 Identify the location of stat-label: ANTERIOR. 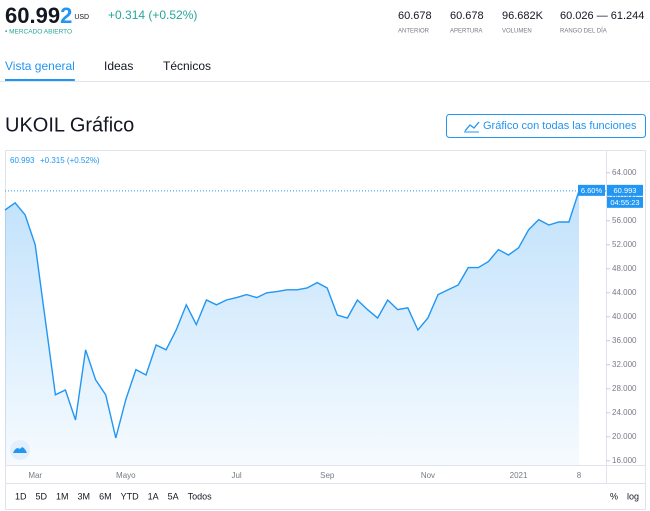
(414, 32).